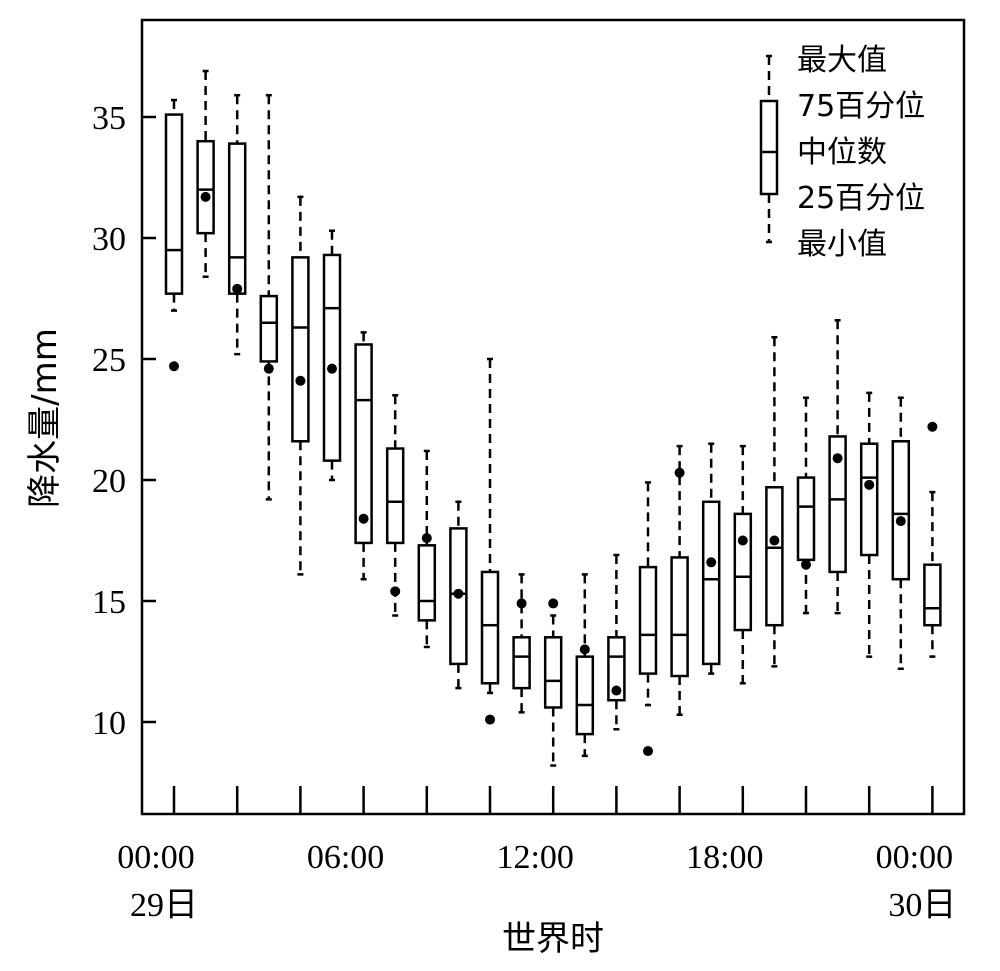  Describe the element at coordinates (345, 857) in the screenshot. I see `x-tick-label: 06:00` at that location.